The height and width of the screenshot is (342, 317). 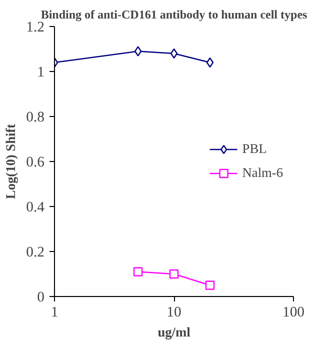 What do you see at coordinates (254, 149) in the screenshot?
I see `legend-label: PBL` at bounding box center [254, 149].